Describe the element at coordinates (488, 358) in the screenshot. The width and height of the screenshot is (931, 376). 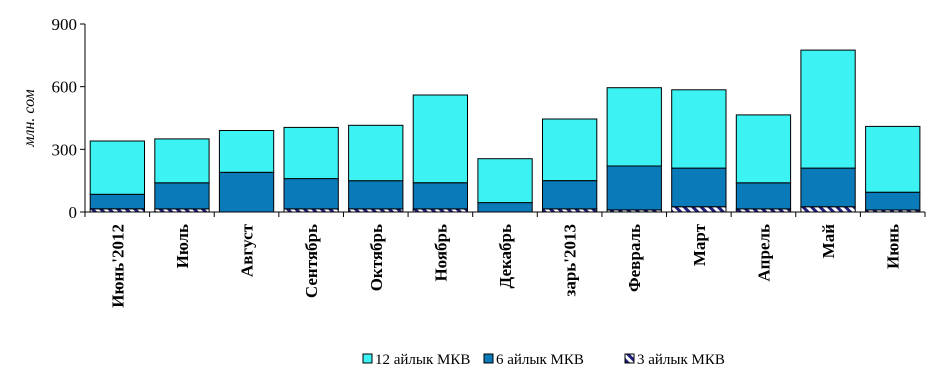
I see `legend-swatch-6-month` at that location.